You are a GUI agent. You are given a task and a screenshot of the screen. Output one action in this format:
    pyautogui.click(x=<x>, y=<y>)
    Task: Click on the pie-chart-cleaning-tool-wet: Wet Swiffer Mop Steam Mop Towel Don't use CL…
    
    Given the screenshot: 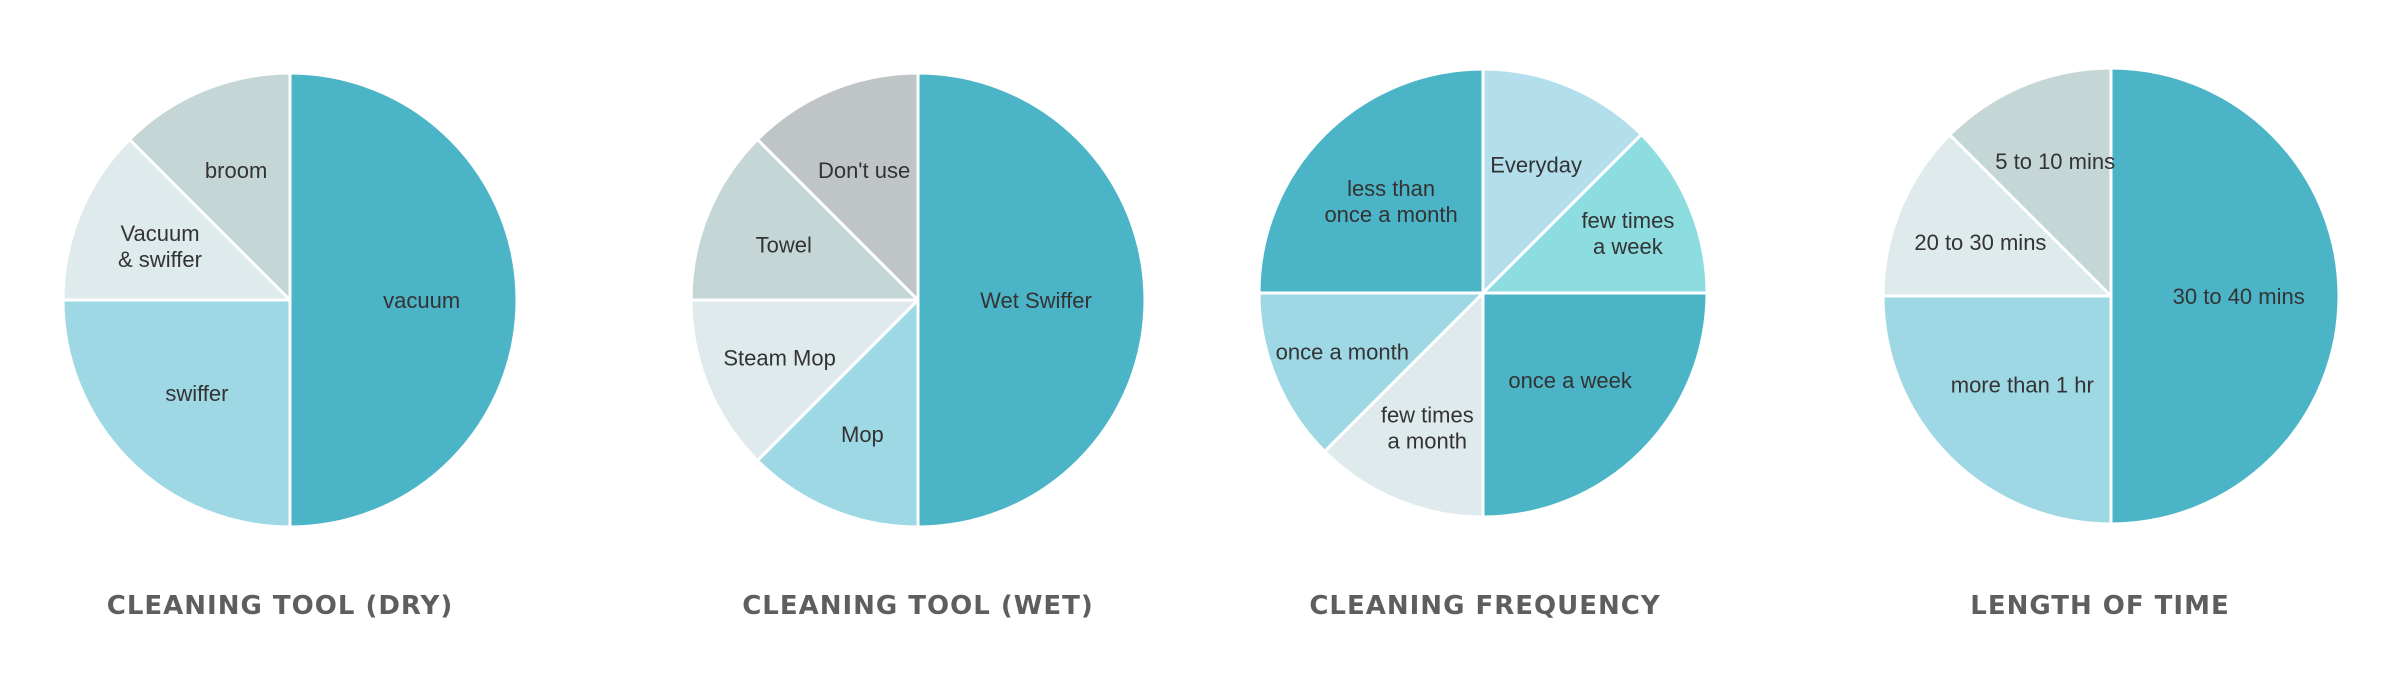 What is the action you would take?
    pyautogui.click(x=918, y=346)
    